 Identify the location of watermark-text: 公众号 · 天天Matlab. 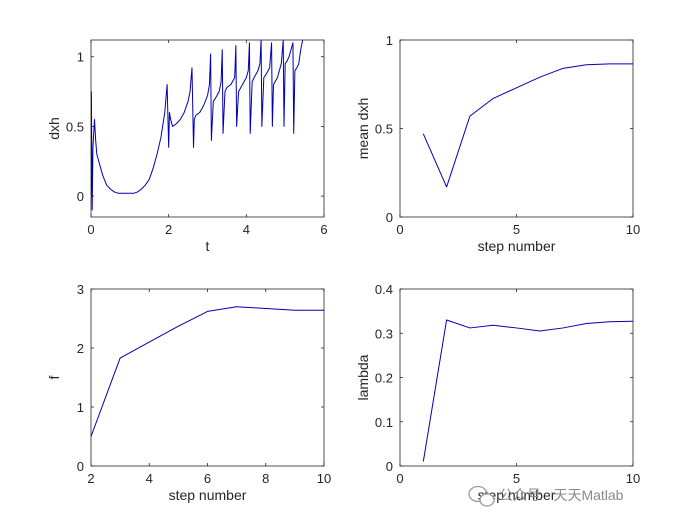
(561, 495).